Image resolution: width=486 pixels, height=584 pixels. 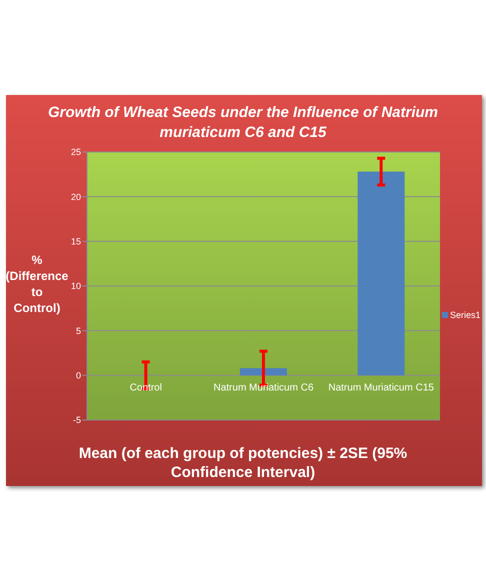 I want to click on legend-label: Series1, so click(x=465, y=315).